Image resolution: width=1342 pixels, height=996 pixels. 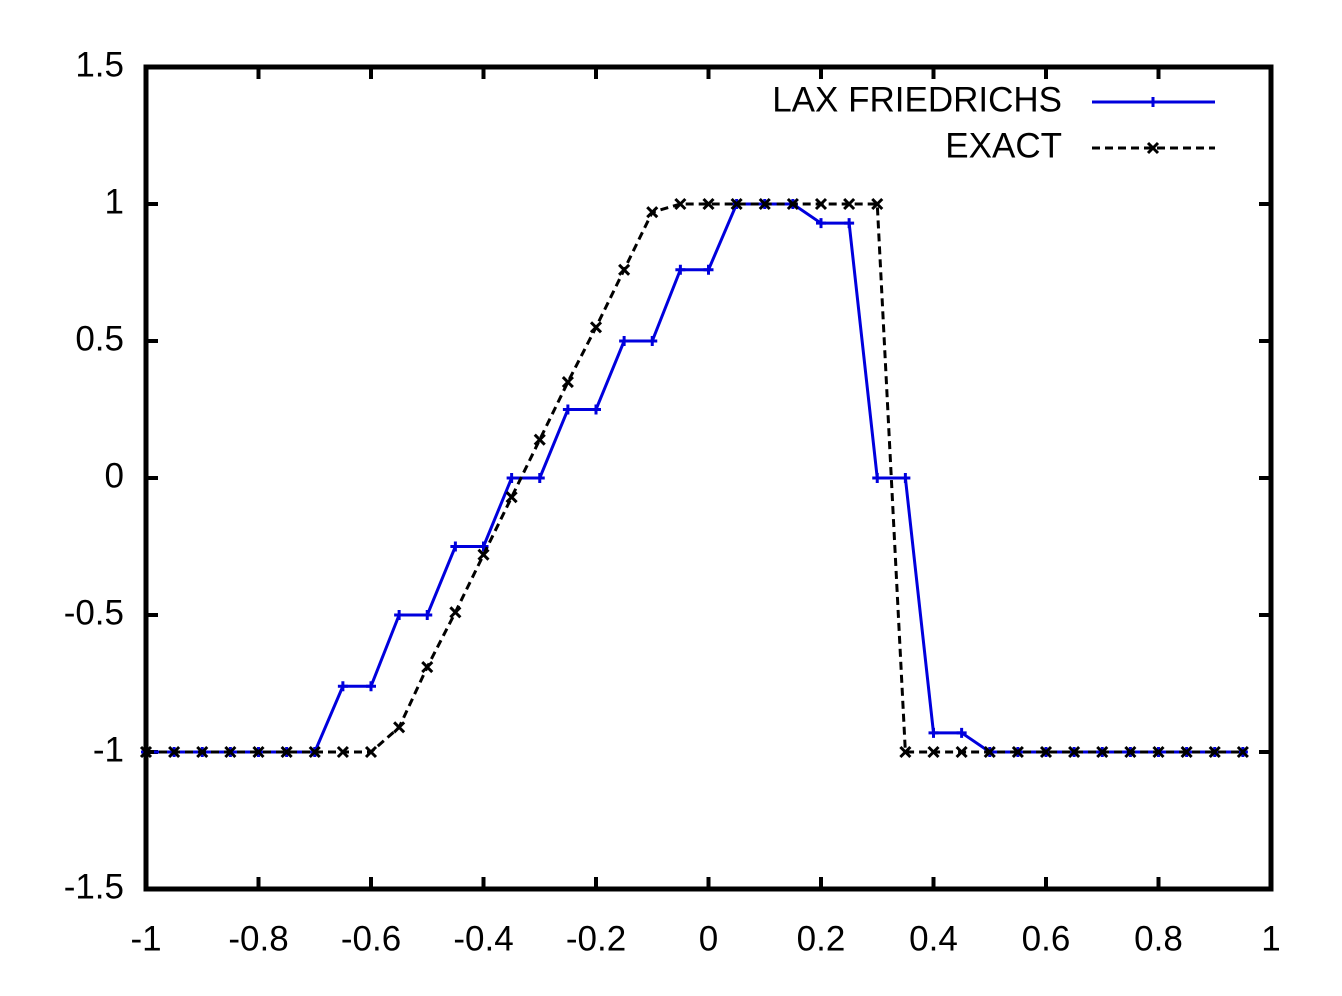 I want to click on y-tick-label: -0.5, so click(x=94, y=612).